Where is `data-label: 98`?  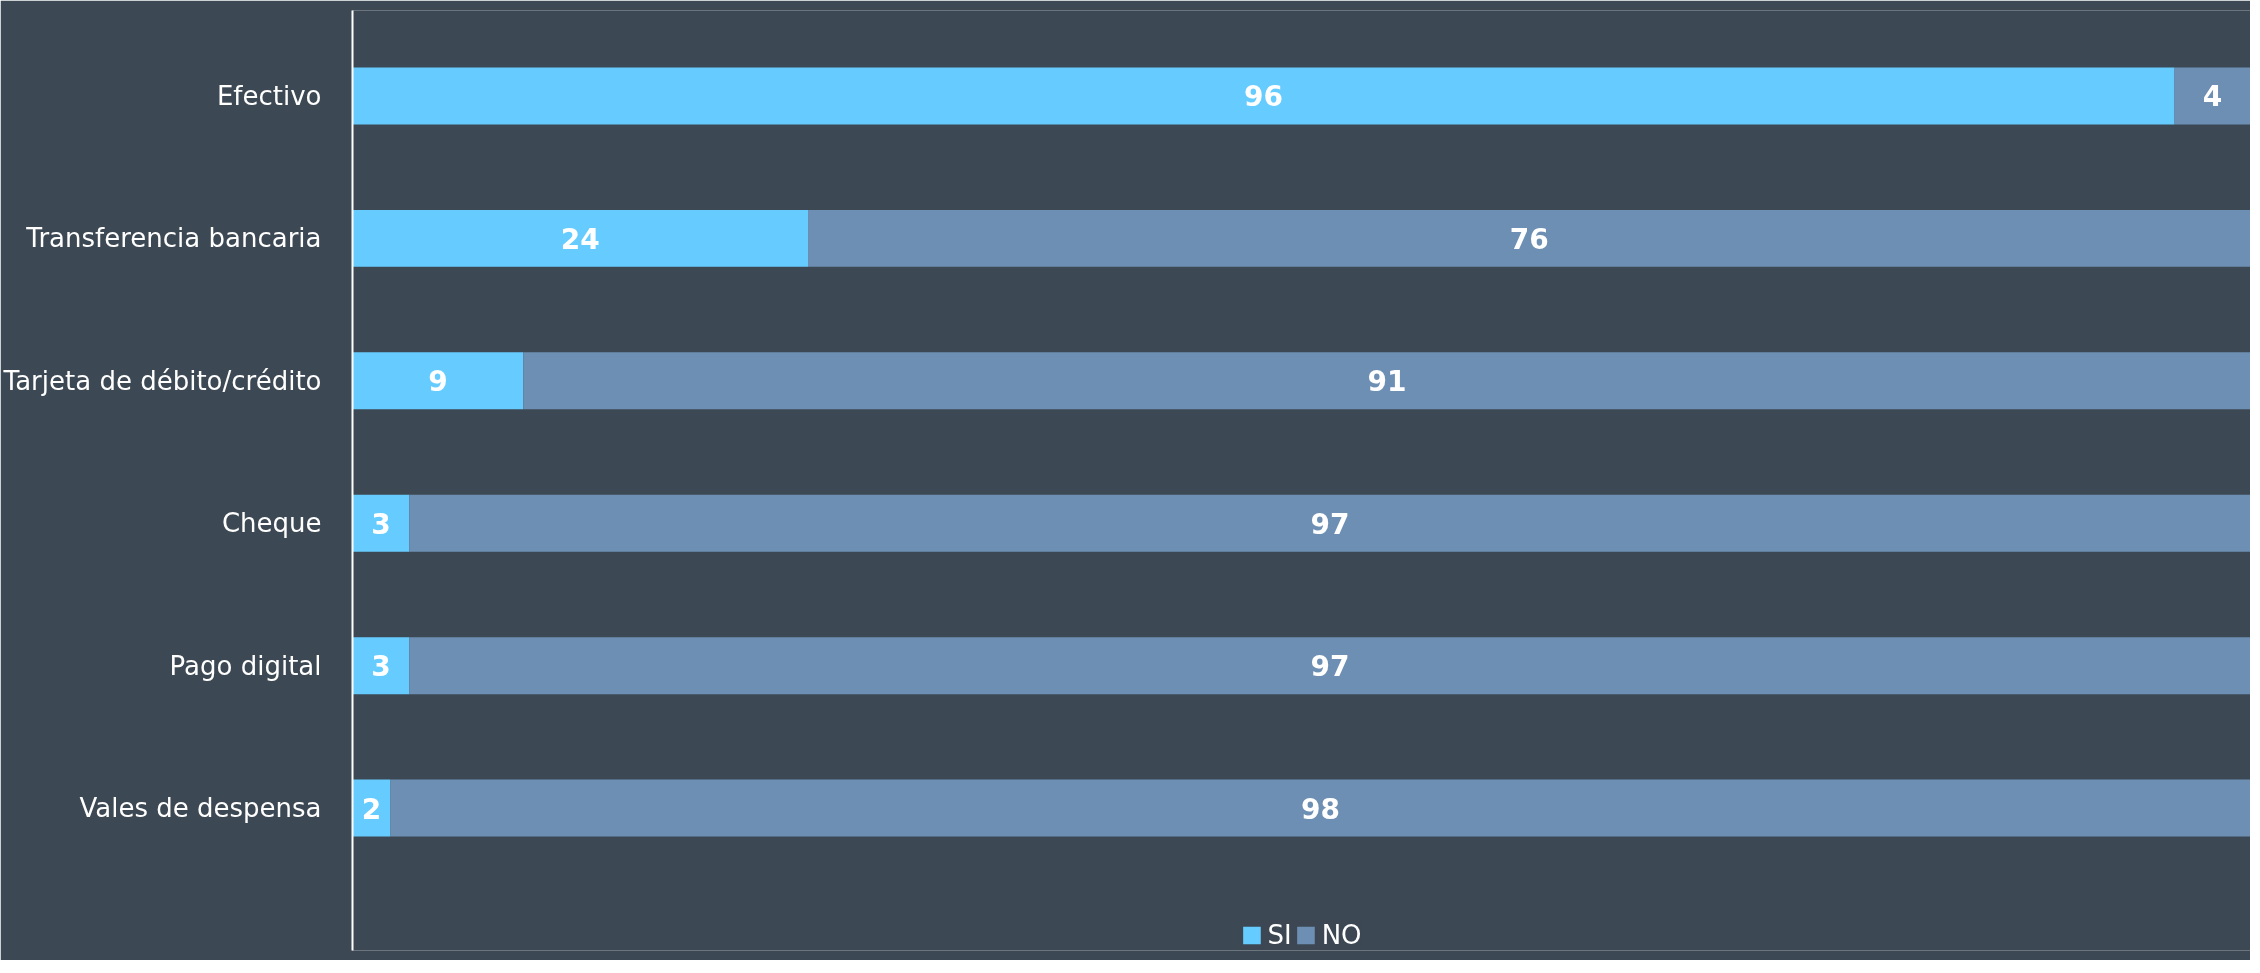
data-label: 98 is located at coordinates (1320, 809).